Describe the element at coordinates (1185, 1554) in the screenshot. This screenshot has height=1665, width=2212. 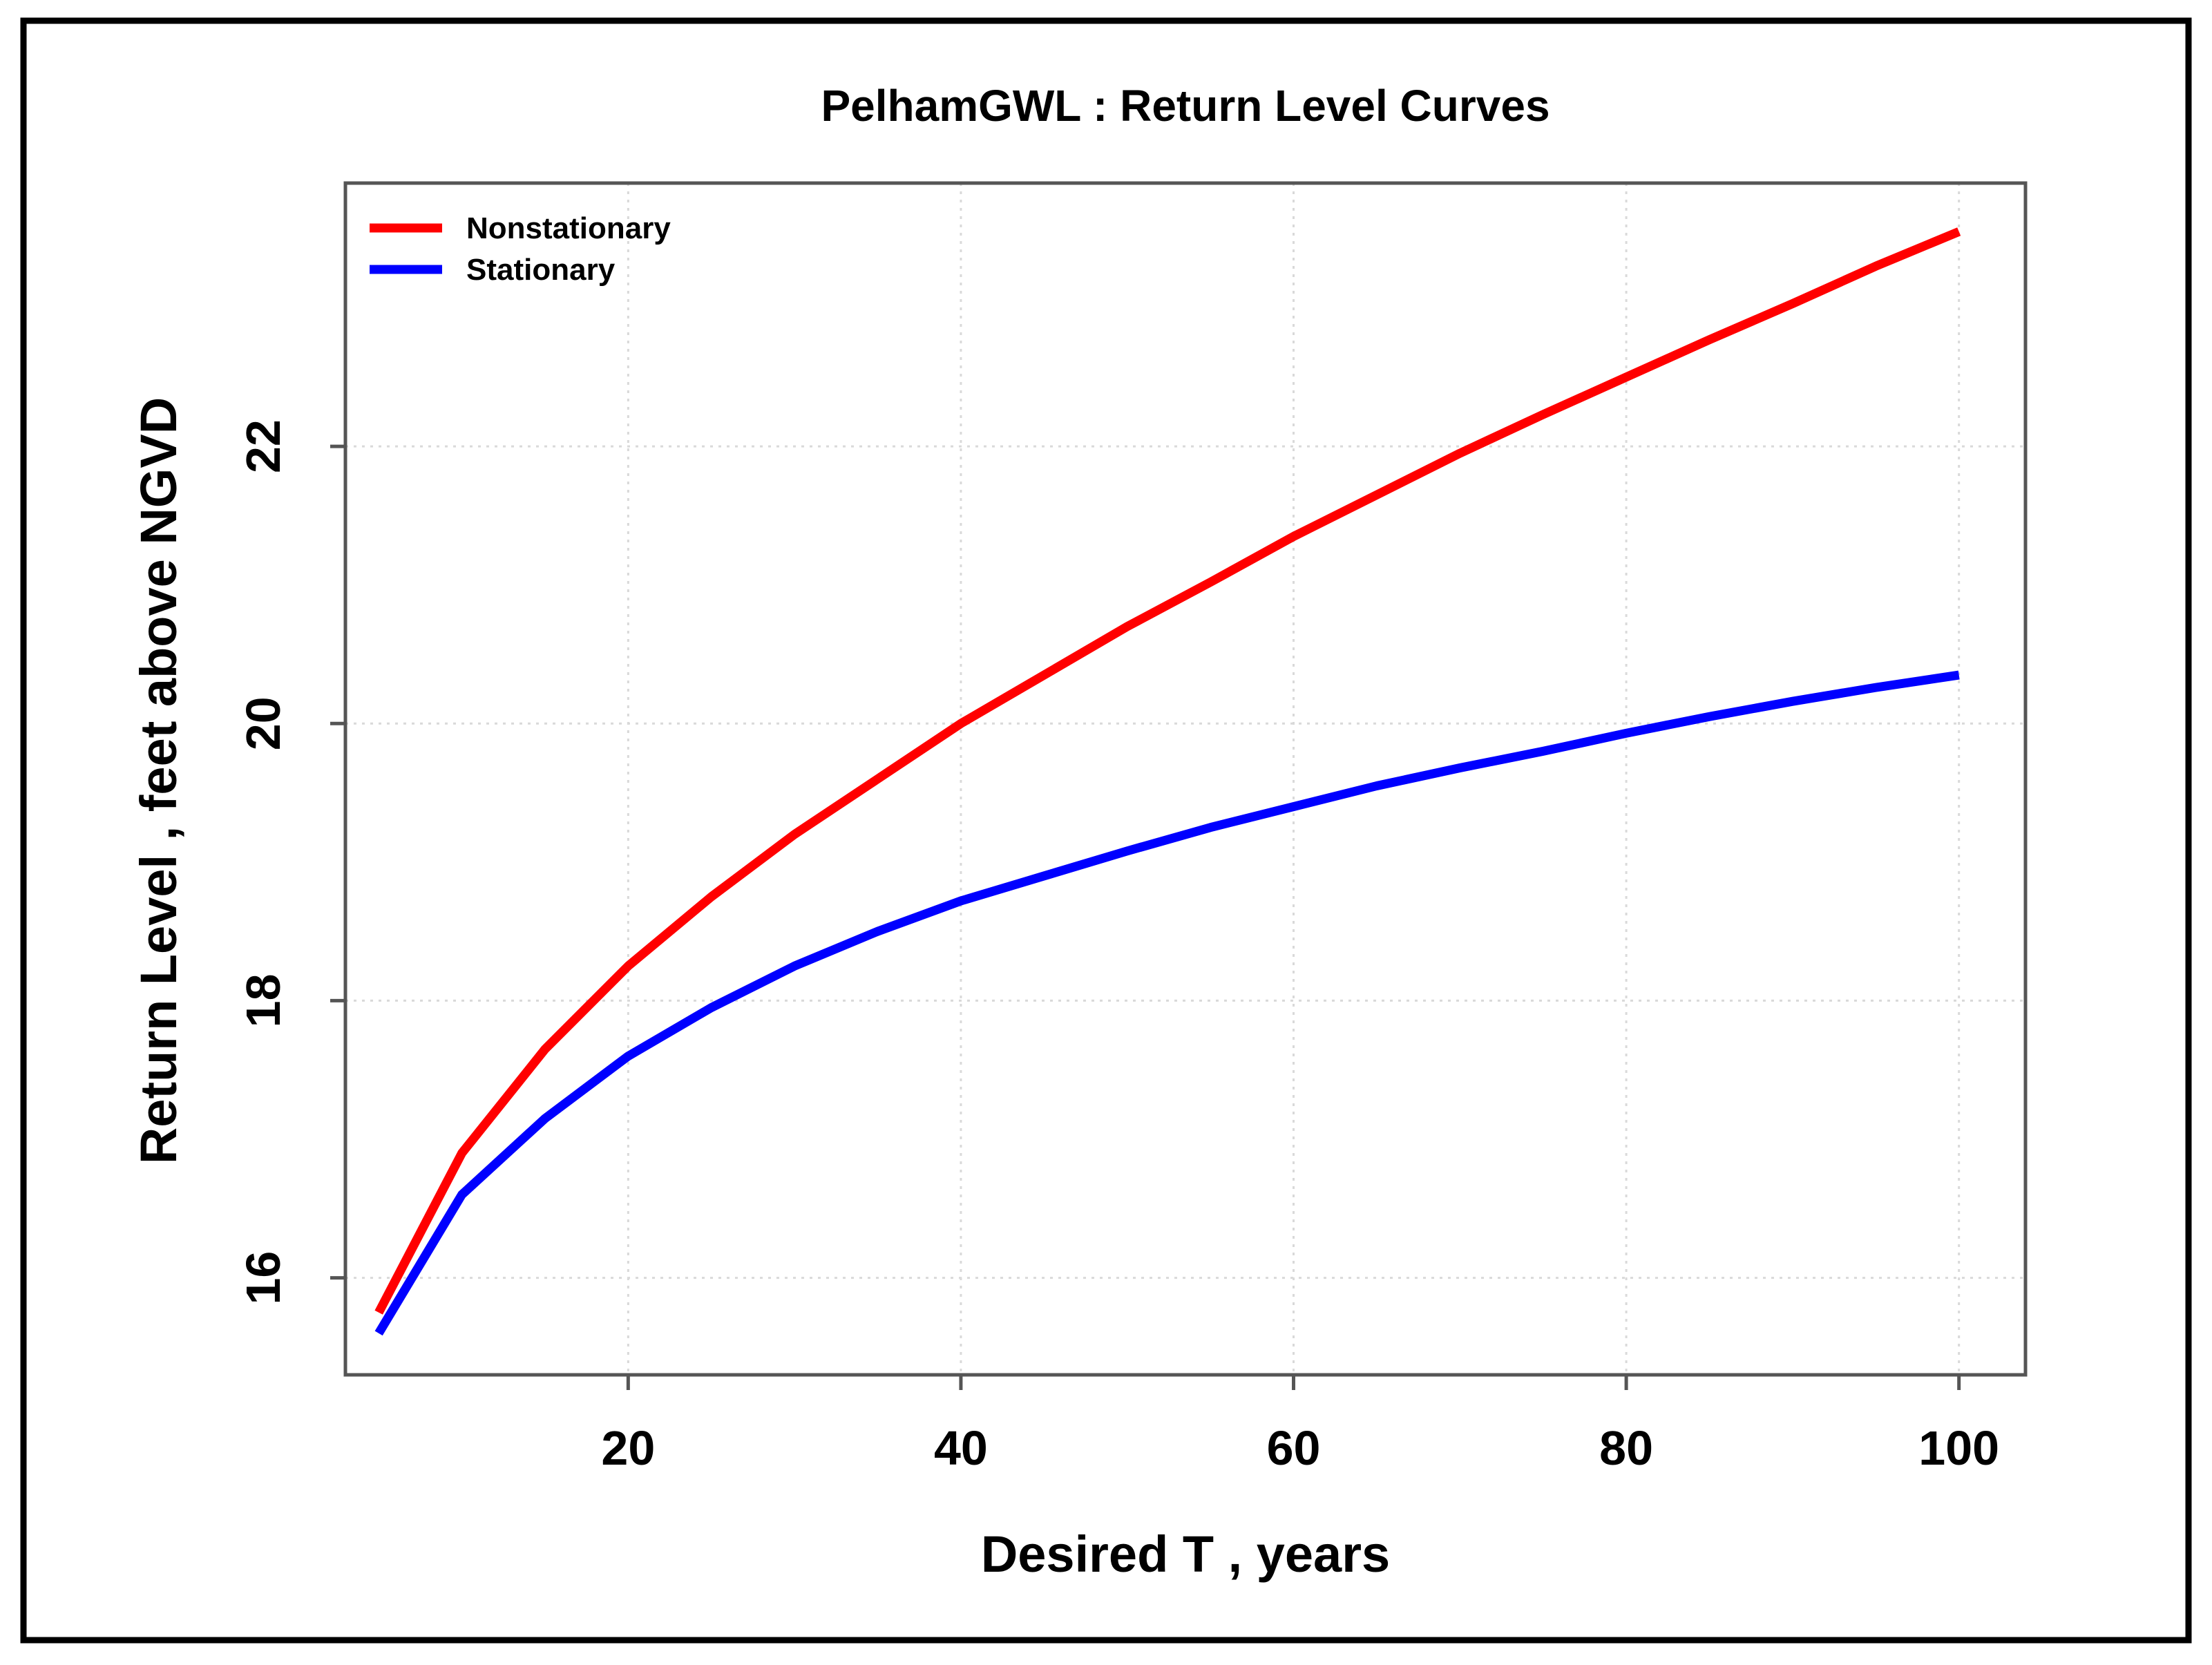
I see `x-axis-title: Desired T , years` at that location.